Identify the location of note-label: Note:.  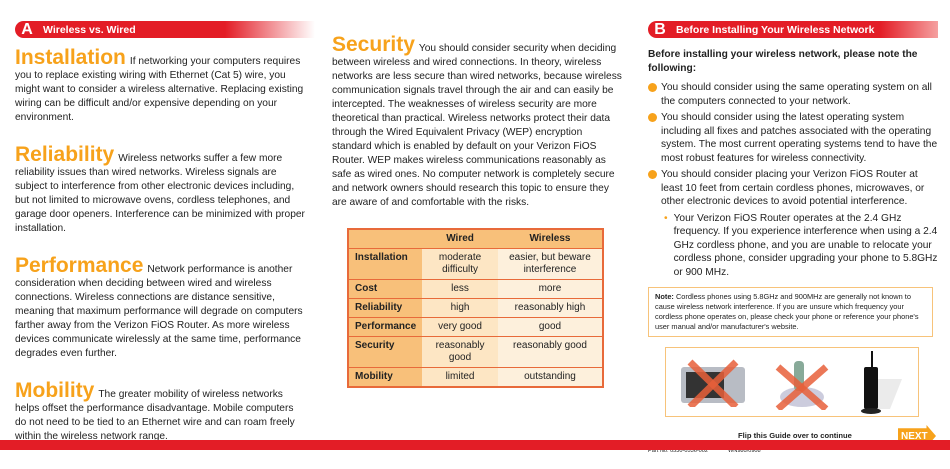
(664, 296).